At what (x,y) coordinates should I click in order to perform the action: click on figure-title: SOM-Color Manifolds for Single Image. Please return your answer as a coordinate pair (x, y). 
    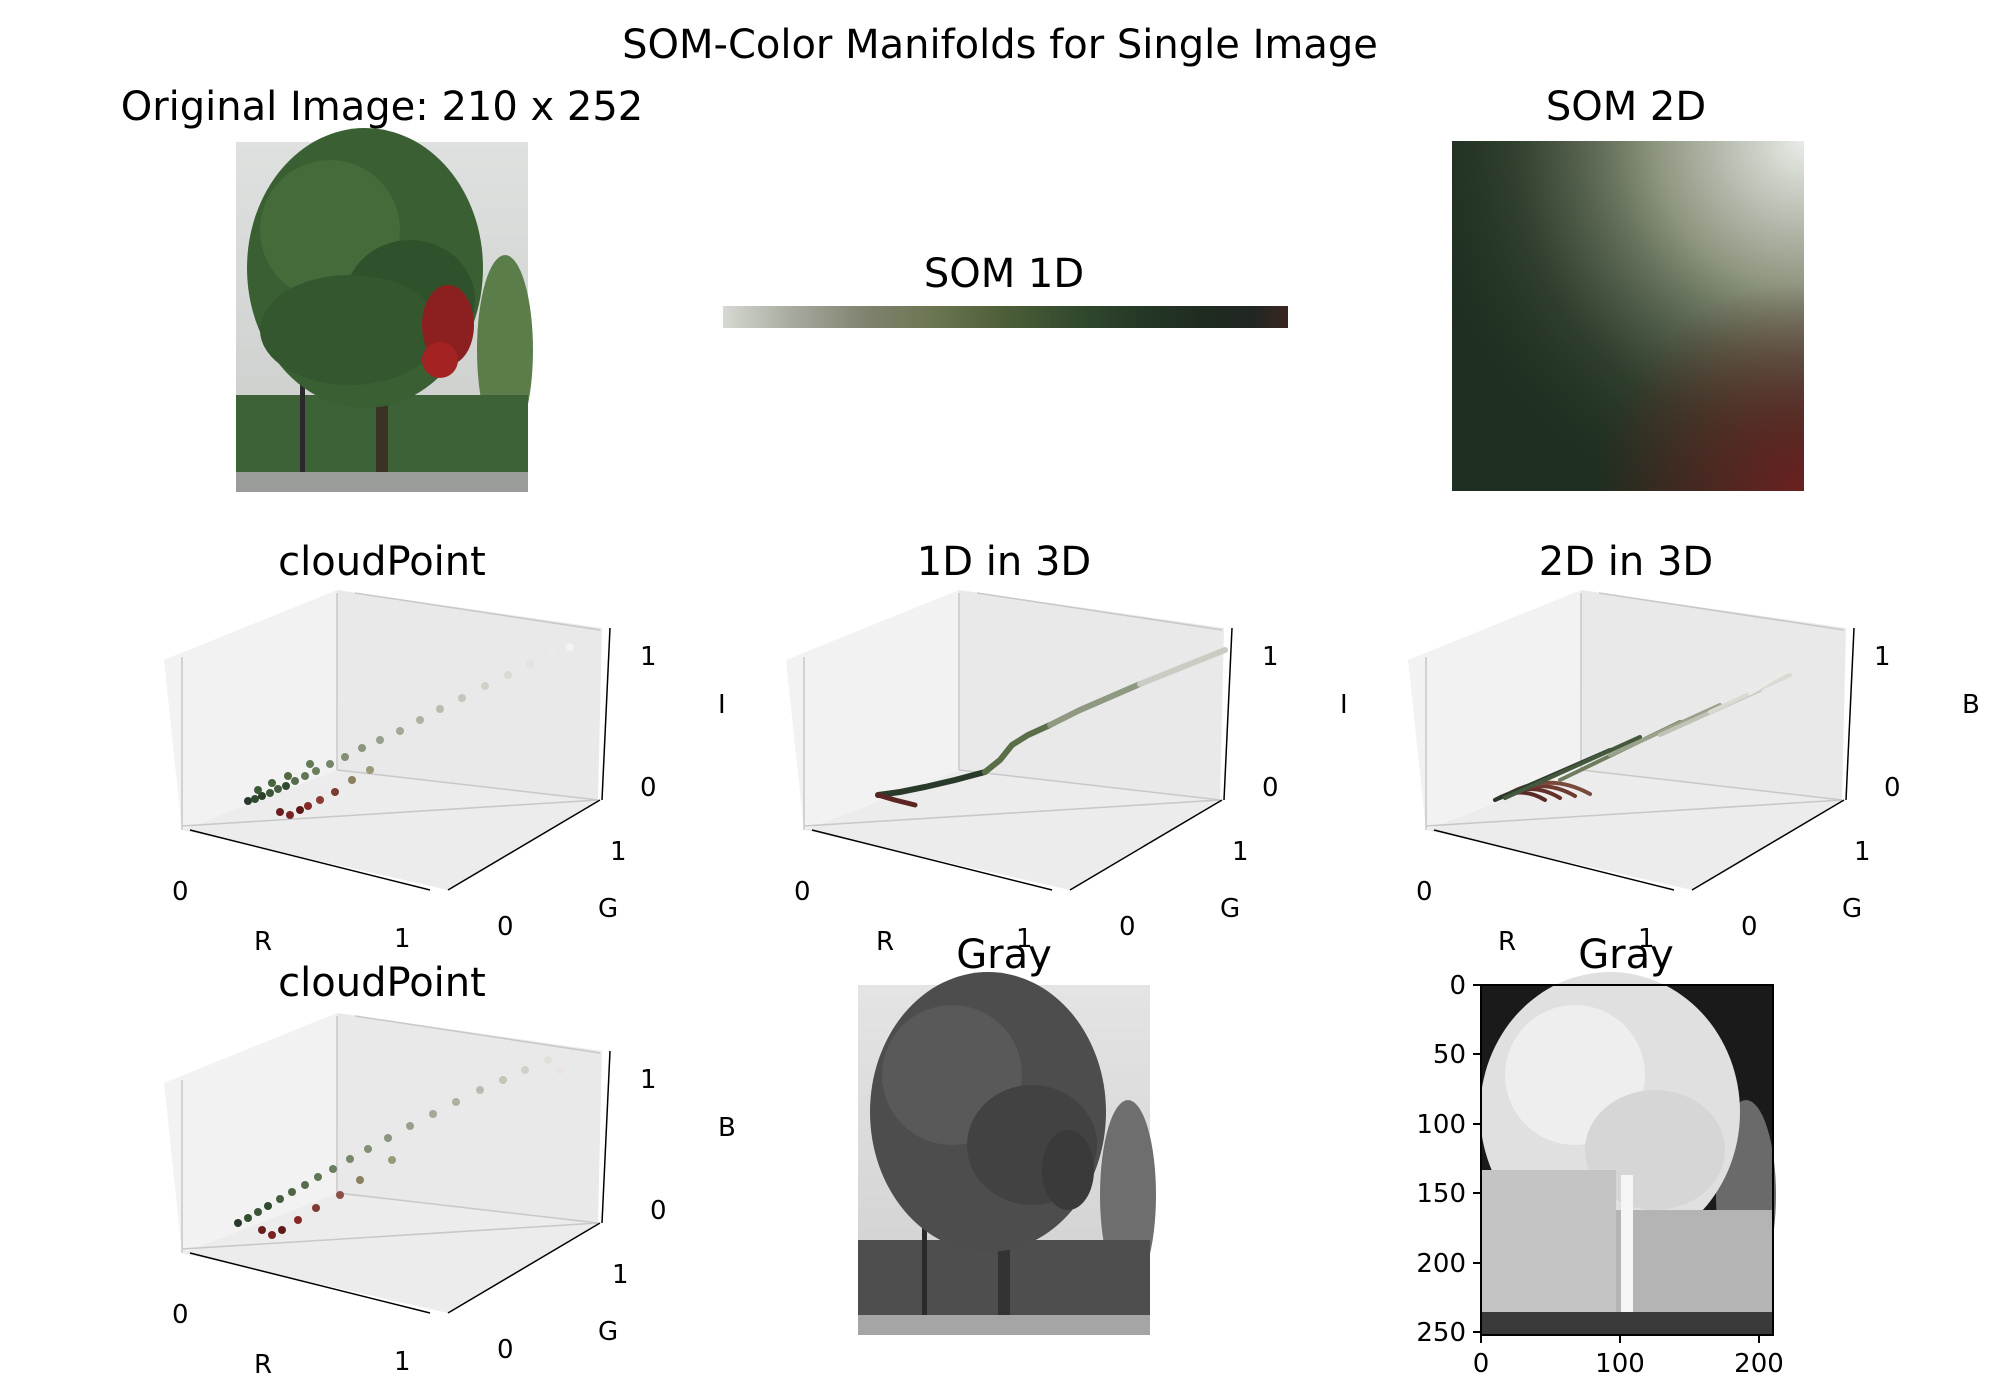
    Looking at the image, I should click on (1000, 45).